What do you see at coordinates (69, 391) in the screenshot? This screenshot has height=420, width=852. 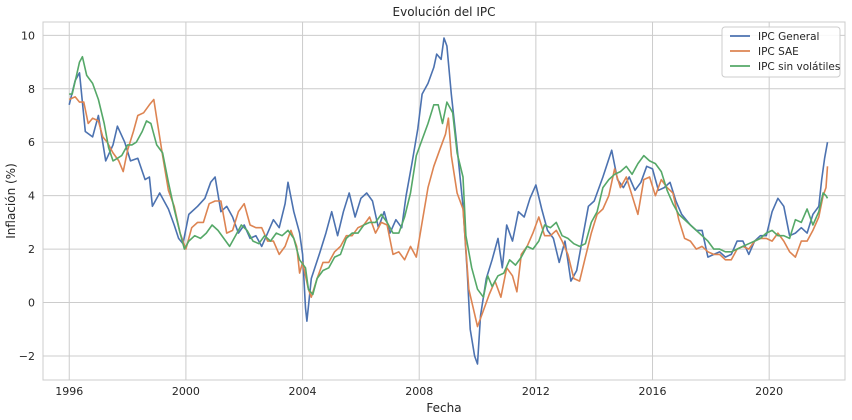 I see `x-tick-label: 1996` at bounding box center [69, 391].